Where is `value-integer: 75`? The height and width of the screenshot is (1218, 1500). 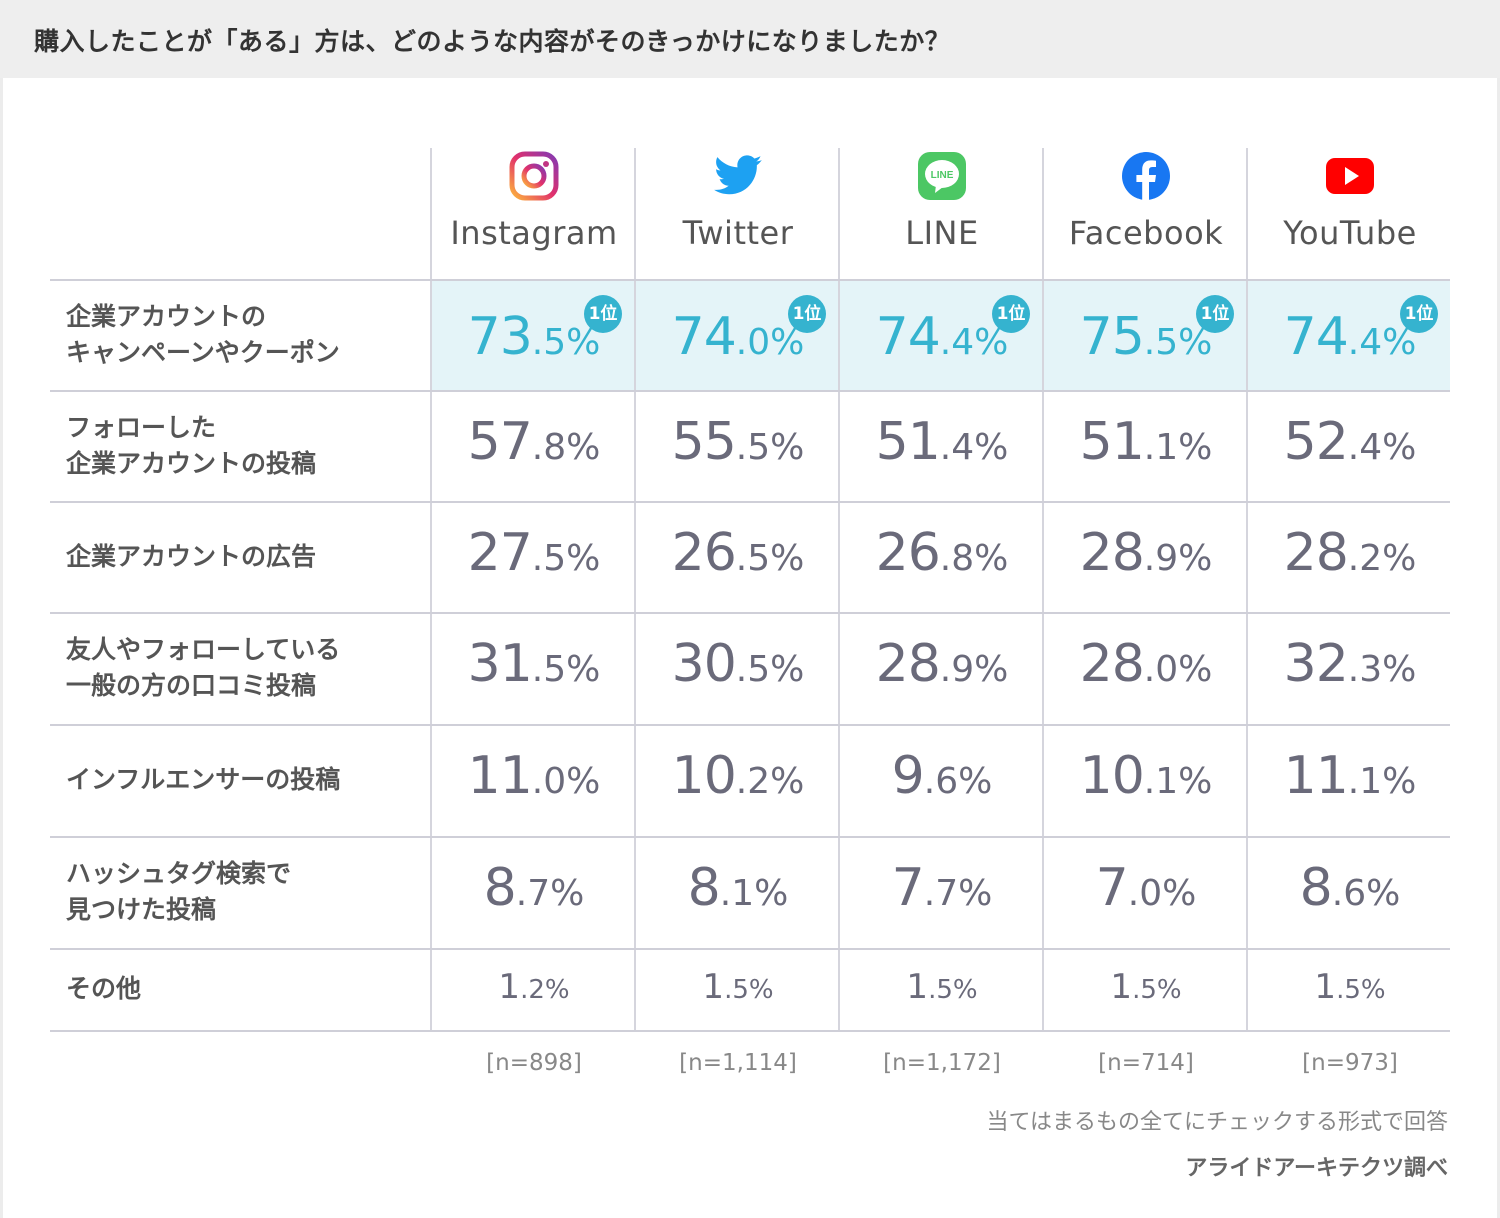 value-integer: 75 is located at coordinates (1112, 336).